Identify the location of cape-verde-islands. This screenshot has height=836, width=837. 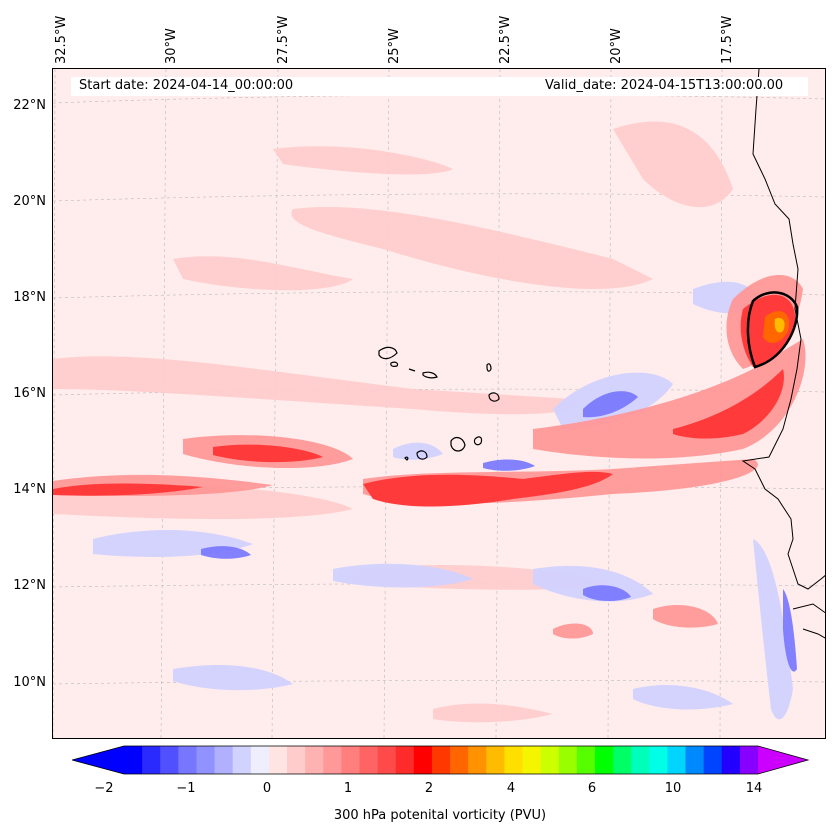
(439, 403).